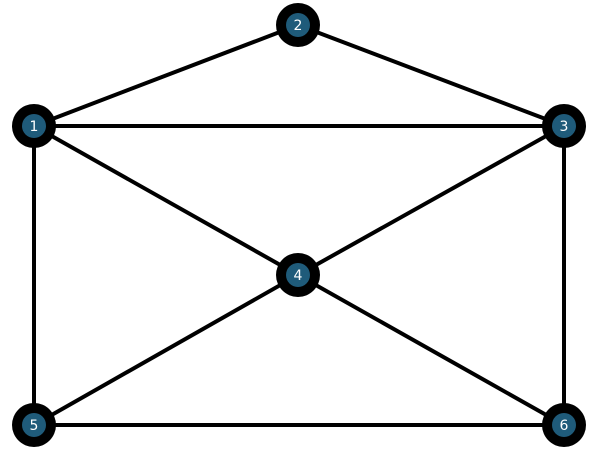 Image resolution: width=596 pixels, height=461 pixels. I want to click on node-6: 6, so click(564, 425).